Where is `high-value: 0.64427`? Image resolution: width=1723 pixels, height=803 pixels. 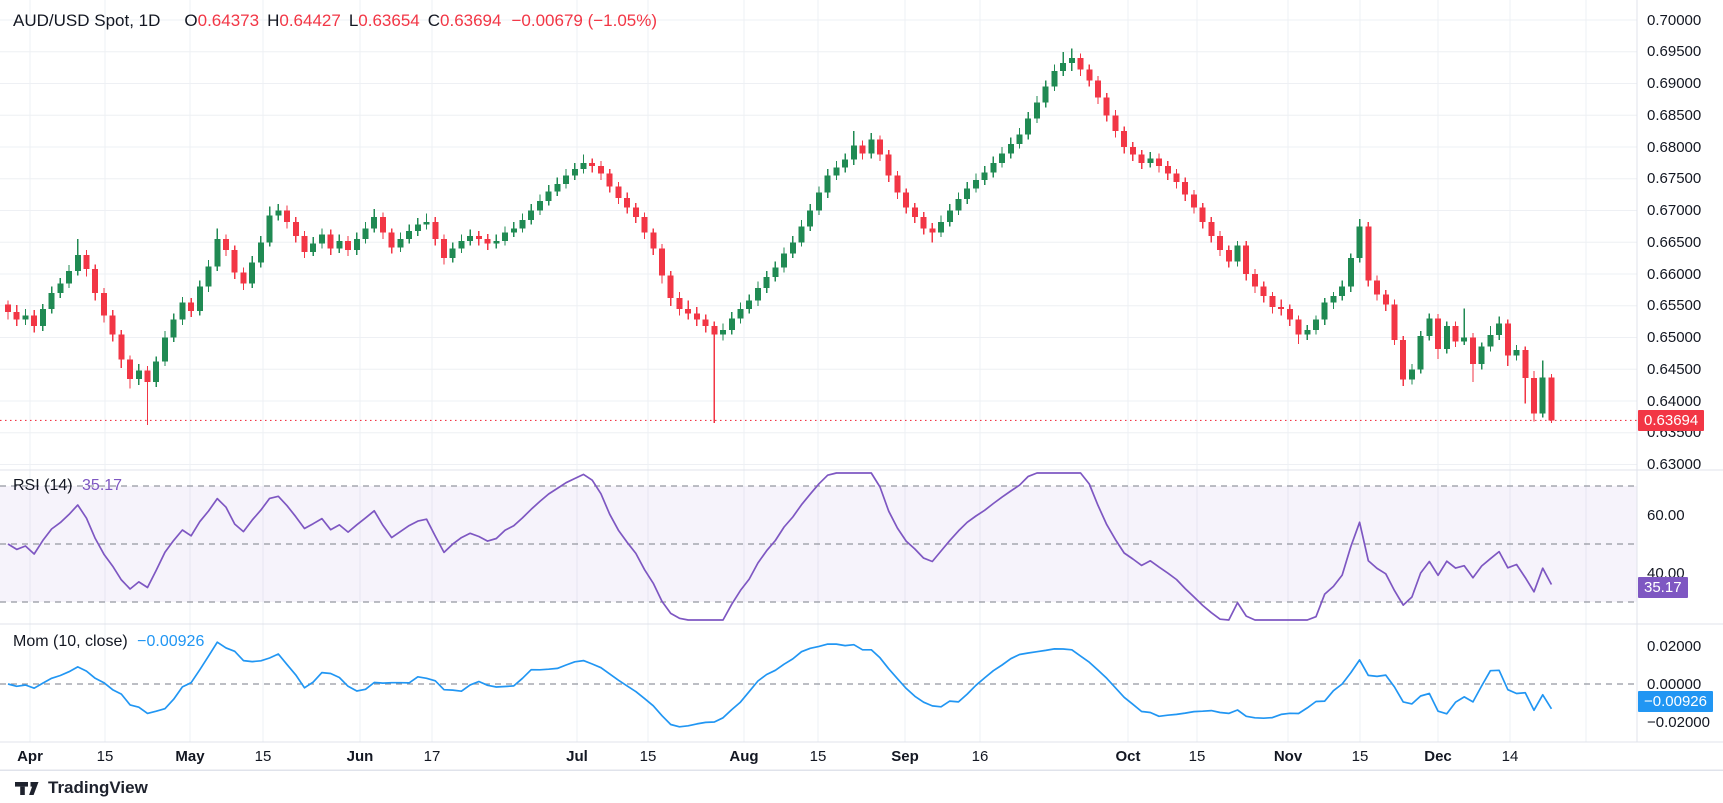 high-value: 0.64427 is located at coordinates (310, 20).